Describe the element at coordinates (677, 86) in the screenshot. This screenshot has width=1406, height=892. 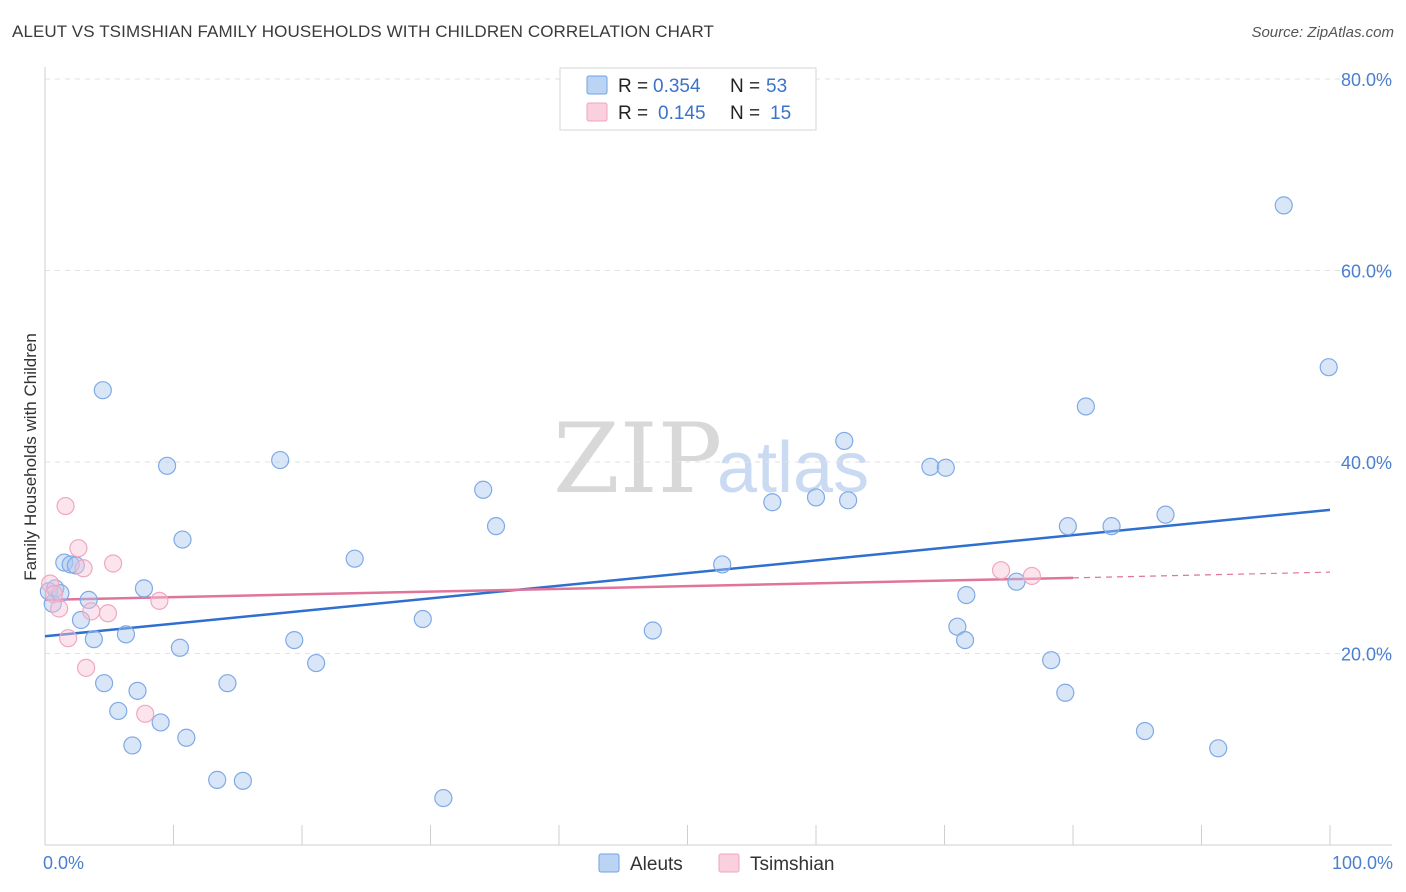
I see `legend-aleut-r-value: 0.354` at that location.